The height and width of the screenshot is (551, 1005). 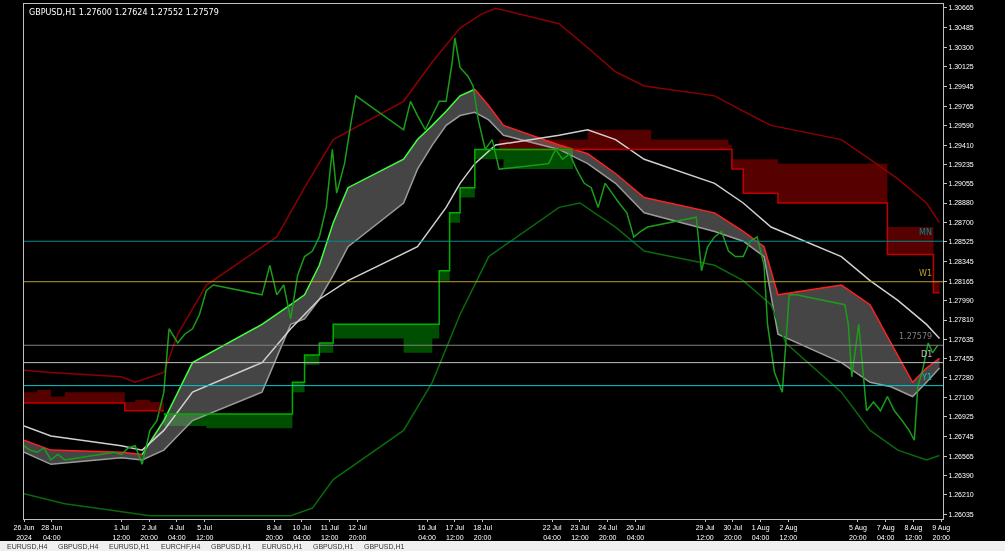 I want to click on text: GBPUSD,H1 1.27600 1.27624 1.27552 1.27579, so click(x=124, y=12).